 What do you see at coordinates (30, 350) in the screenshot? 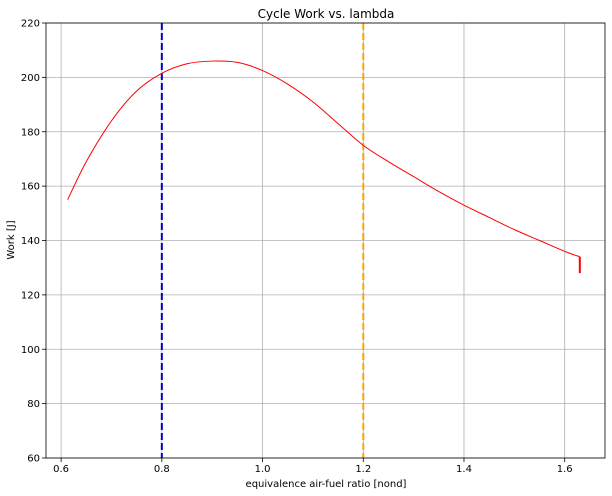
I see `y-tick-label: 100` at bounding box center [30, 350].